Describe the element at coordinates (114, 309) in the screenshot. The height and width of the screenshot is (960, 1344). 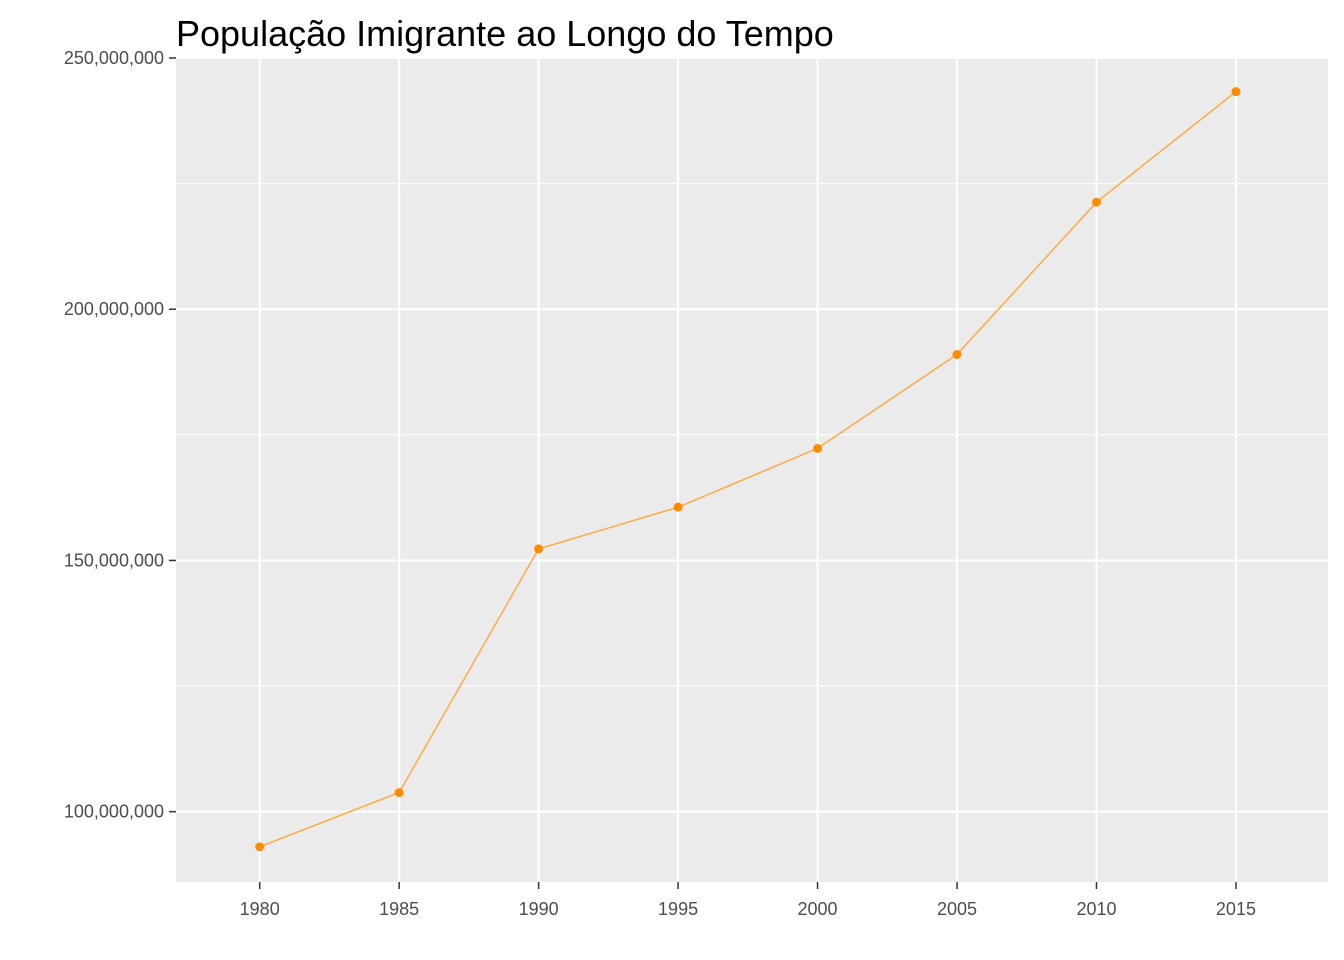
I see `y-tick-label: 200,000,000` at that location.